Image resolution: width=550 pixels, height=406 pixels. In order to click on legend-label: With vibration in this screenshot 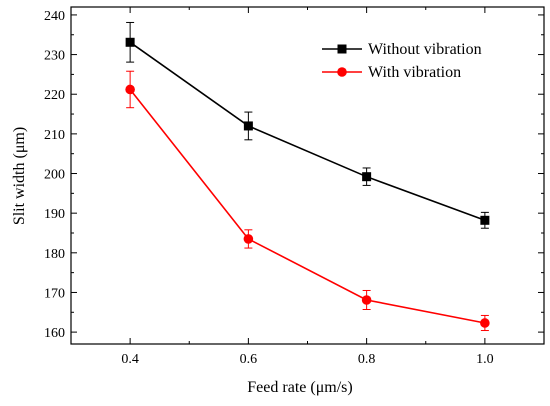, I will do `click(414, 72)`.